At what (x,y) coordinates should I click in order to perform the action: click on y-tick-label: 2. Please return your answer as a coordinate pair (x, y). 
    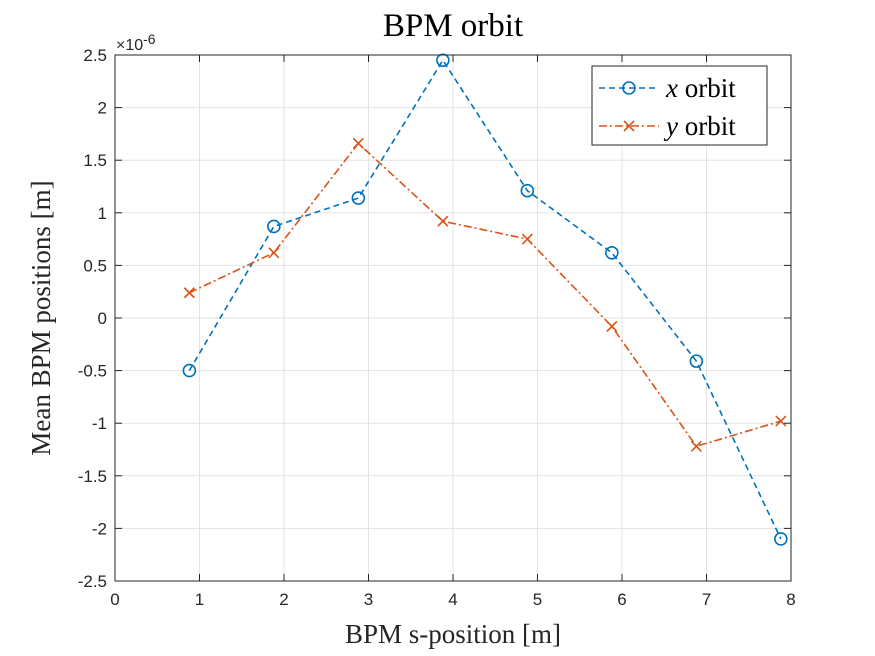
    Looking at the image, I should click on (102, 108).